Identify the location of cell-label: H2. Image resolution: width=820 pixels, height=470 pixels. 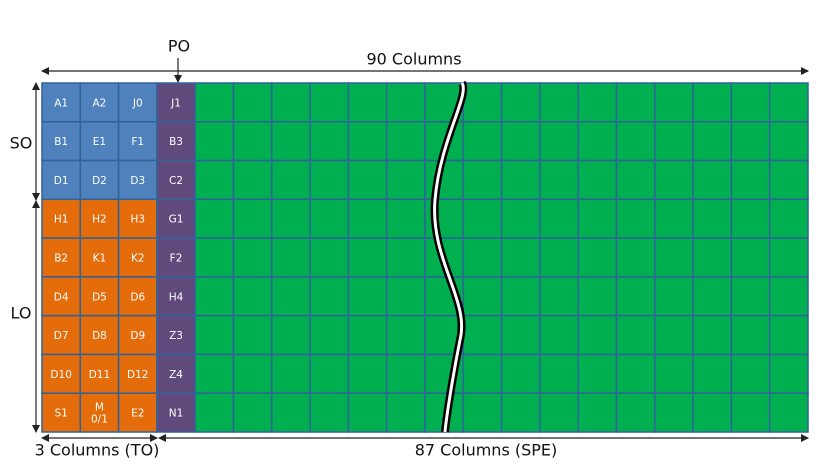
(99, 220).